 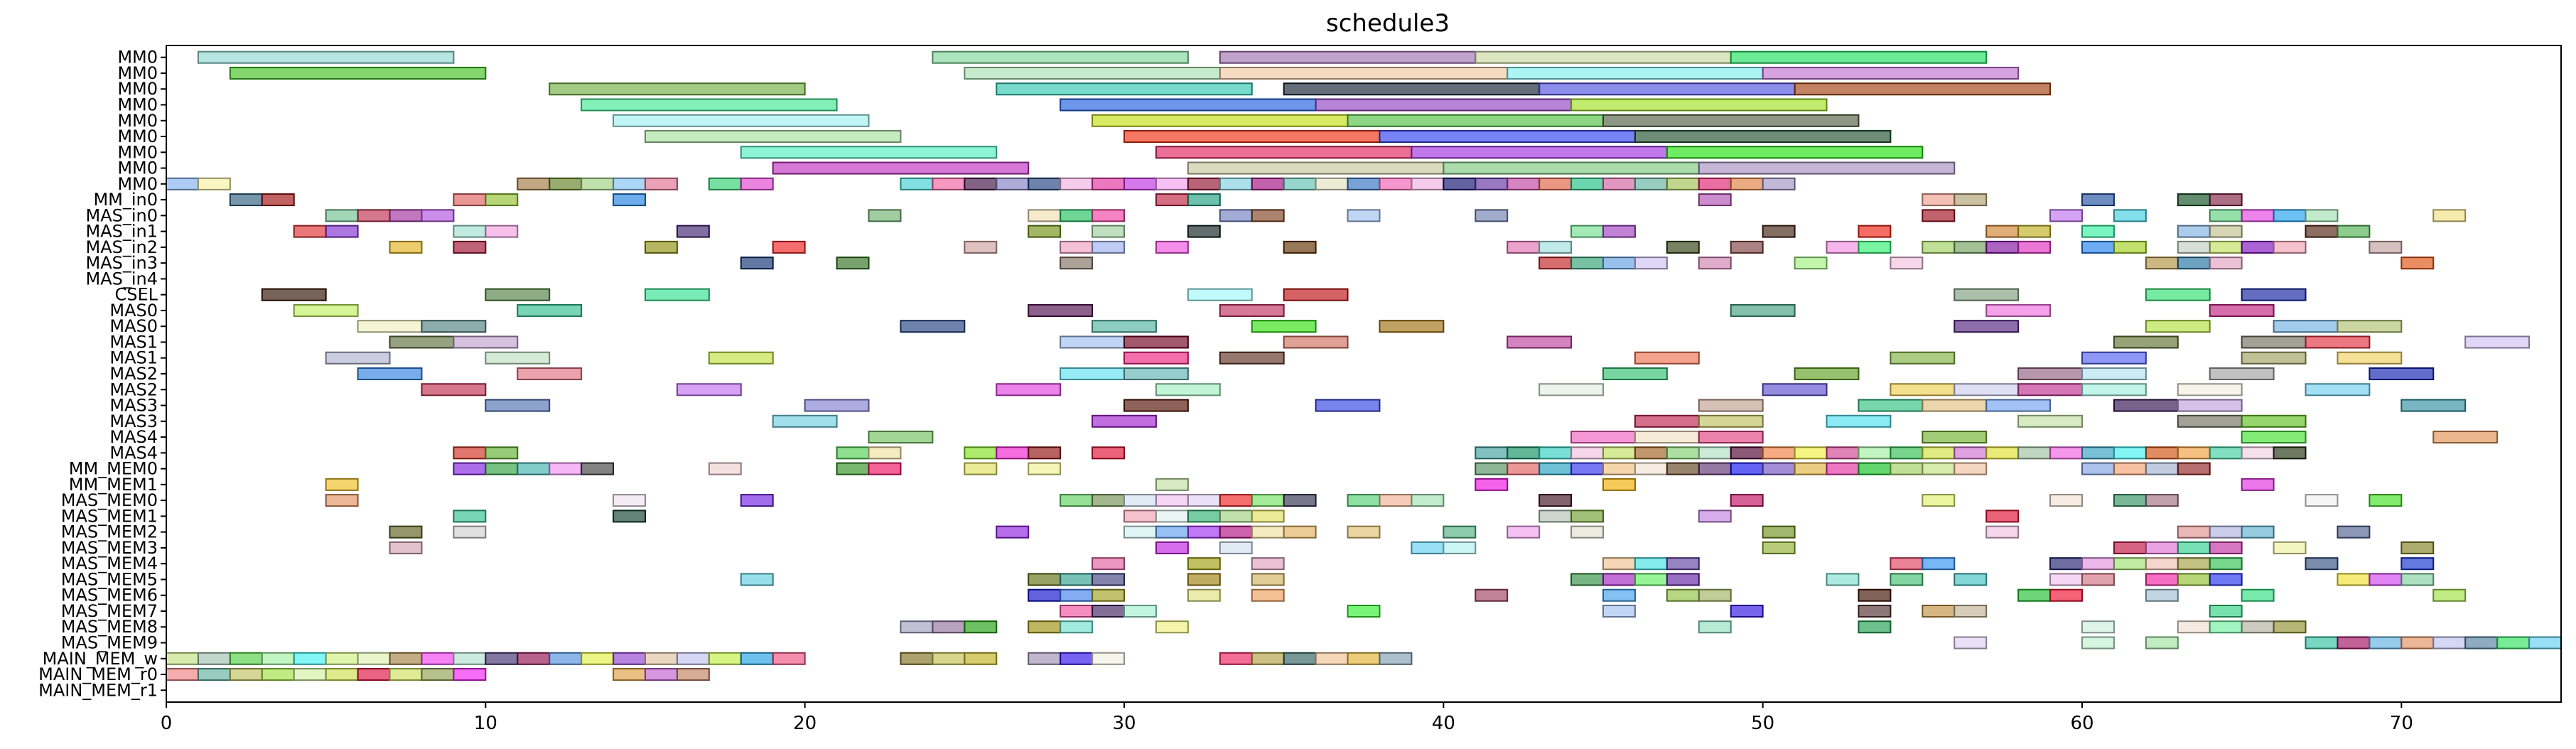 I want to click on y-tick-label: MAS_MEM4, so click(x=109, y=563).